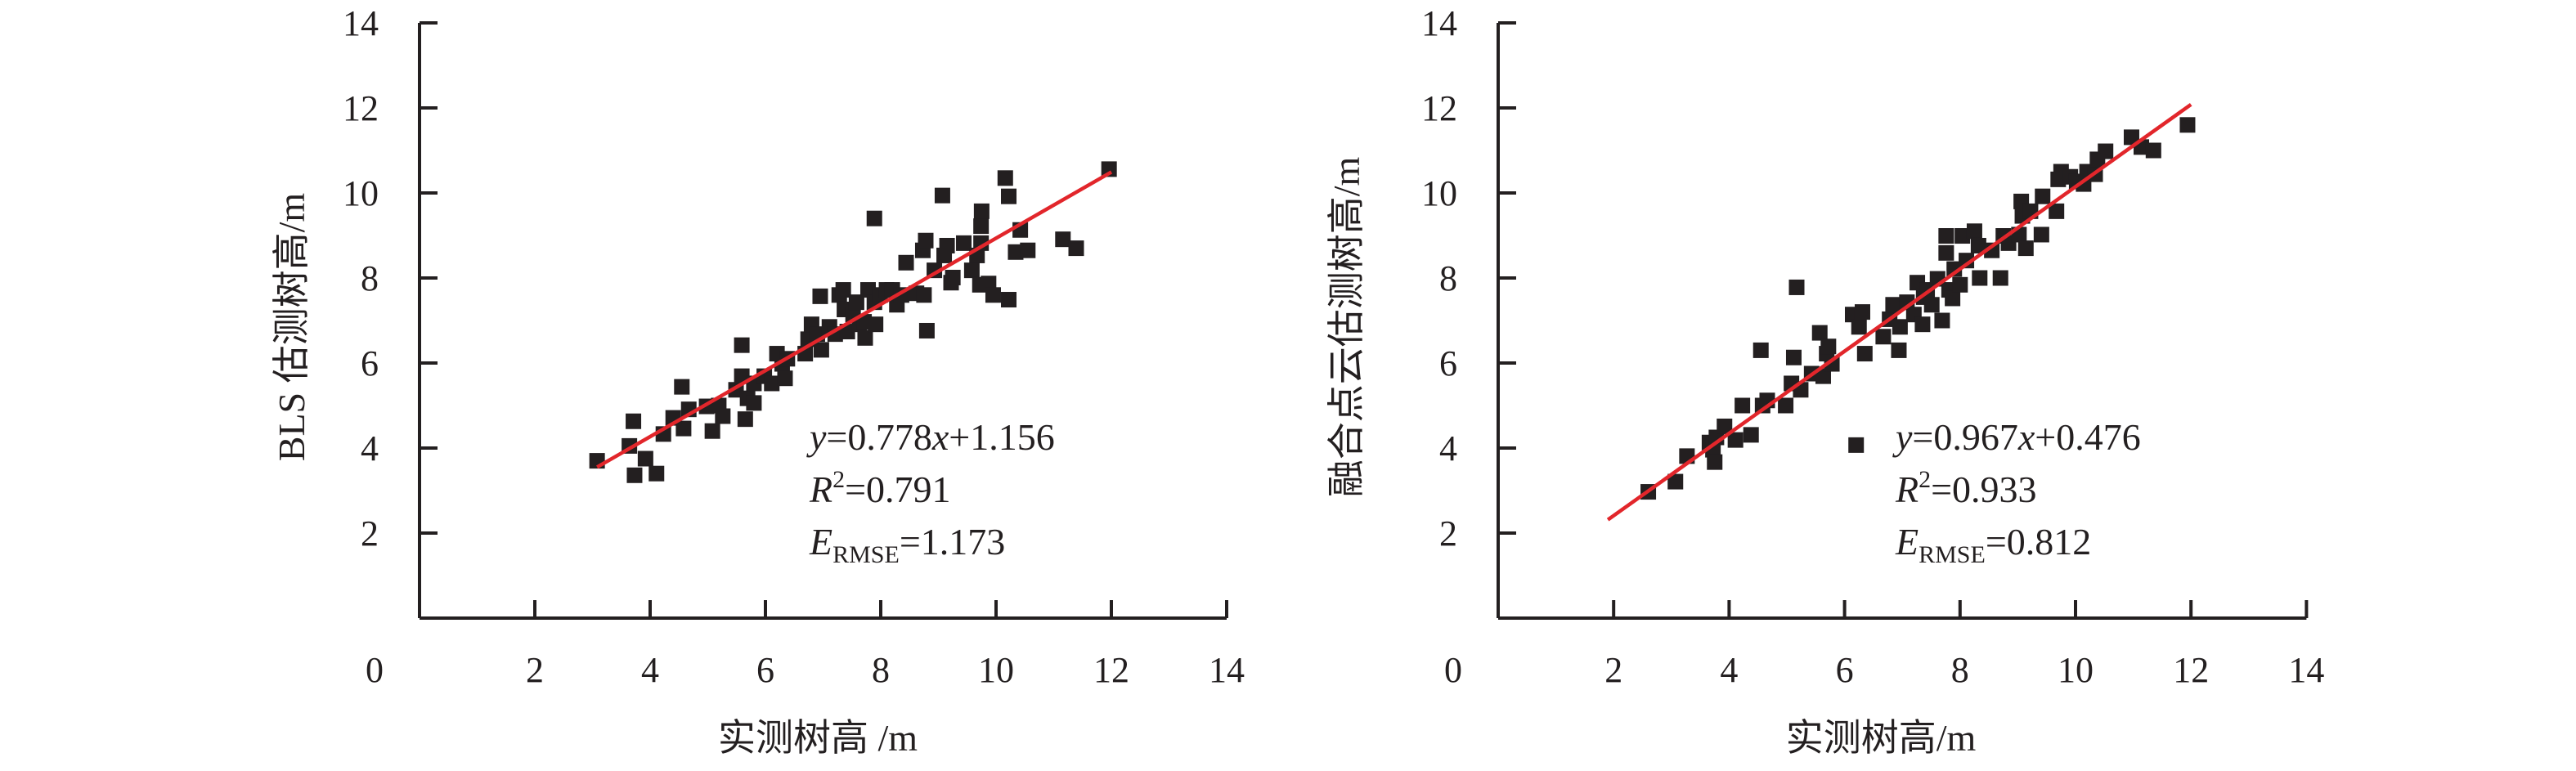  I want to click on r2-value: =0.791, so click(897, 489).